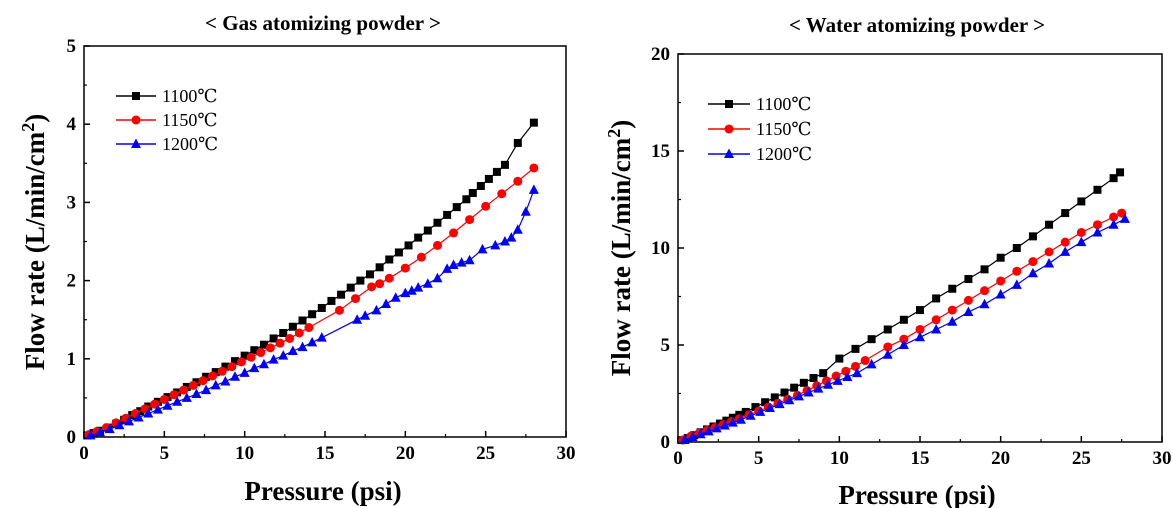  Describe the element at coordinates (1081, 458) in the screenshot. I see `x-tick-label: 25` at that location.